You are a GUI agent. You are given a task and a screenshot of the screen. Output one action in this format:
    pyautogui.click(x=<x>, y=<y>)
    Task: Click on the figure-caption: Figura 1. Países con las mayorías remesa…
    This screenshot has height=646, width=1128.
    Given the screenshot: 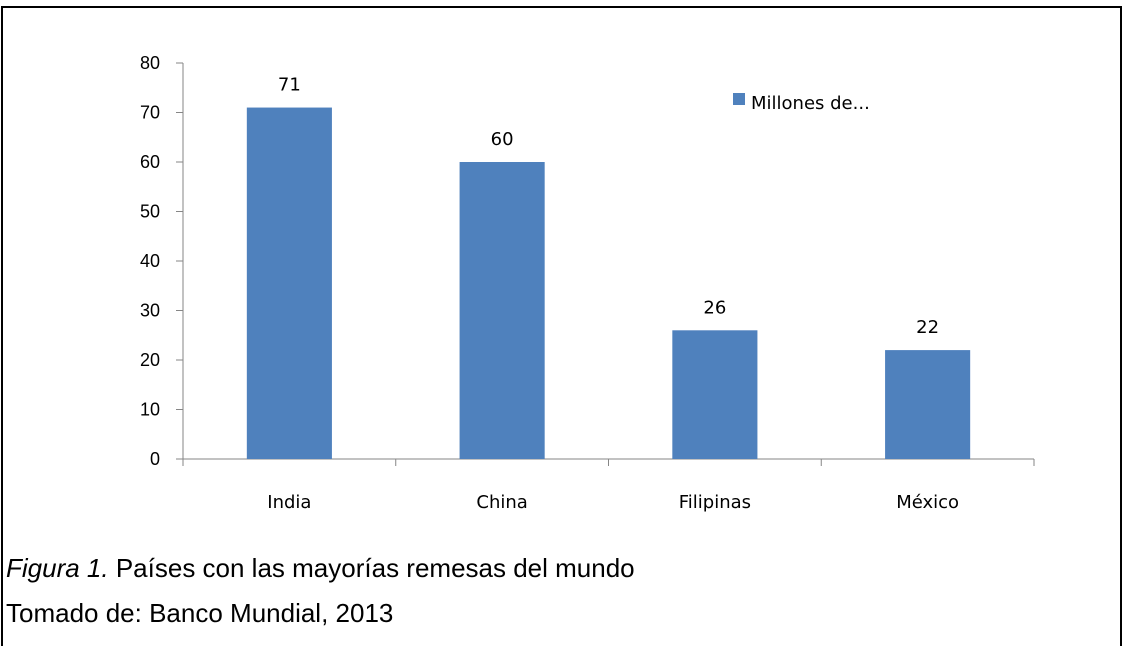 What is the action you would take?
    pyautogui.click(x=320, y=568)
    